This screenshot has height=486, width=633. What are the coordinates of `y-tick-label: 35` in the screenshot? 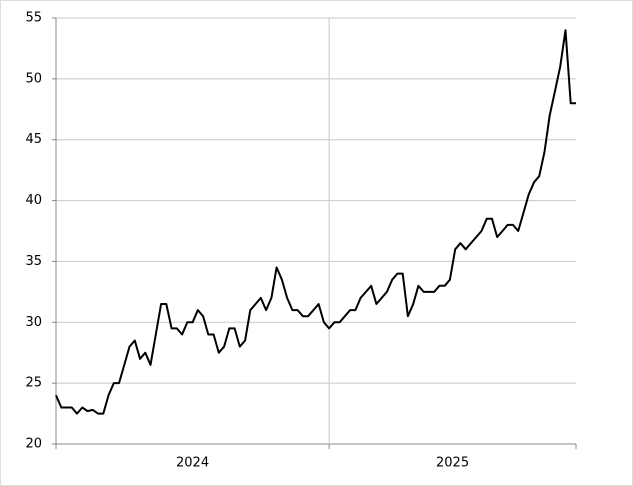 It's located at (33, 261).